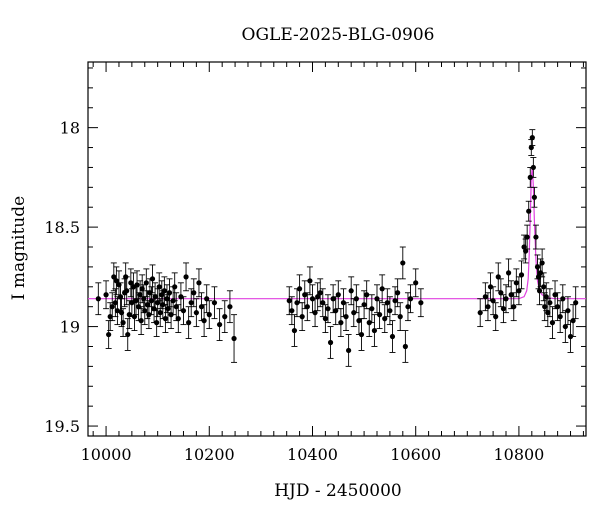  What do you see at coordinates (70, 327) in the screenshot?
I see `y-tick-label: 19` at bounding box center [70, 327].